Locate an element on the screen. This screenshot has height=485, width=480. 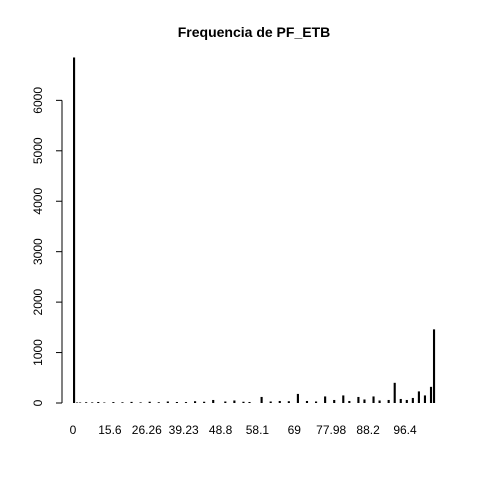
x-tick-label-7: 77.98 is located at coordinates (331, 430).